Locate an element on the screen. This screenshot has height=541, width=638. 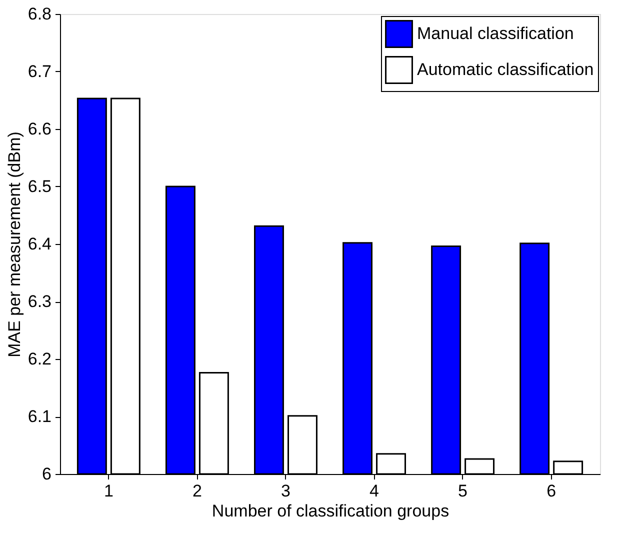
y-tick-label: 6.6 is located at coordinates (40, 129).